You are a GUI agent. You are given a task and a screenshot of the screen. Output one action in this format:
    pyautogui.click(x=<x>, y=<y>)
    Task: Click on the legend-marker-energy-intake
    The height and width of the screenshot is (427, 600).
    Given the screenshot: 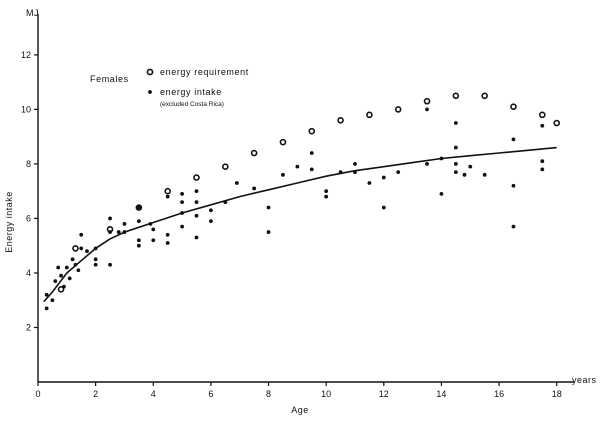 What is the action you would take?
    pyautogui.click(x=150, y=92)
    